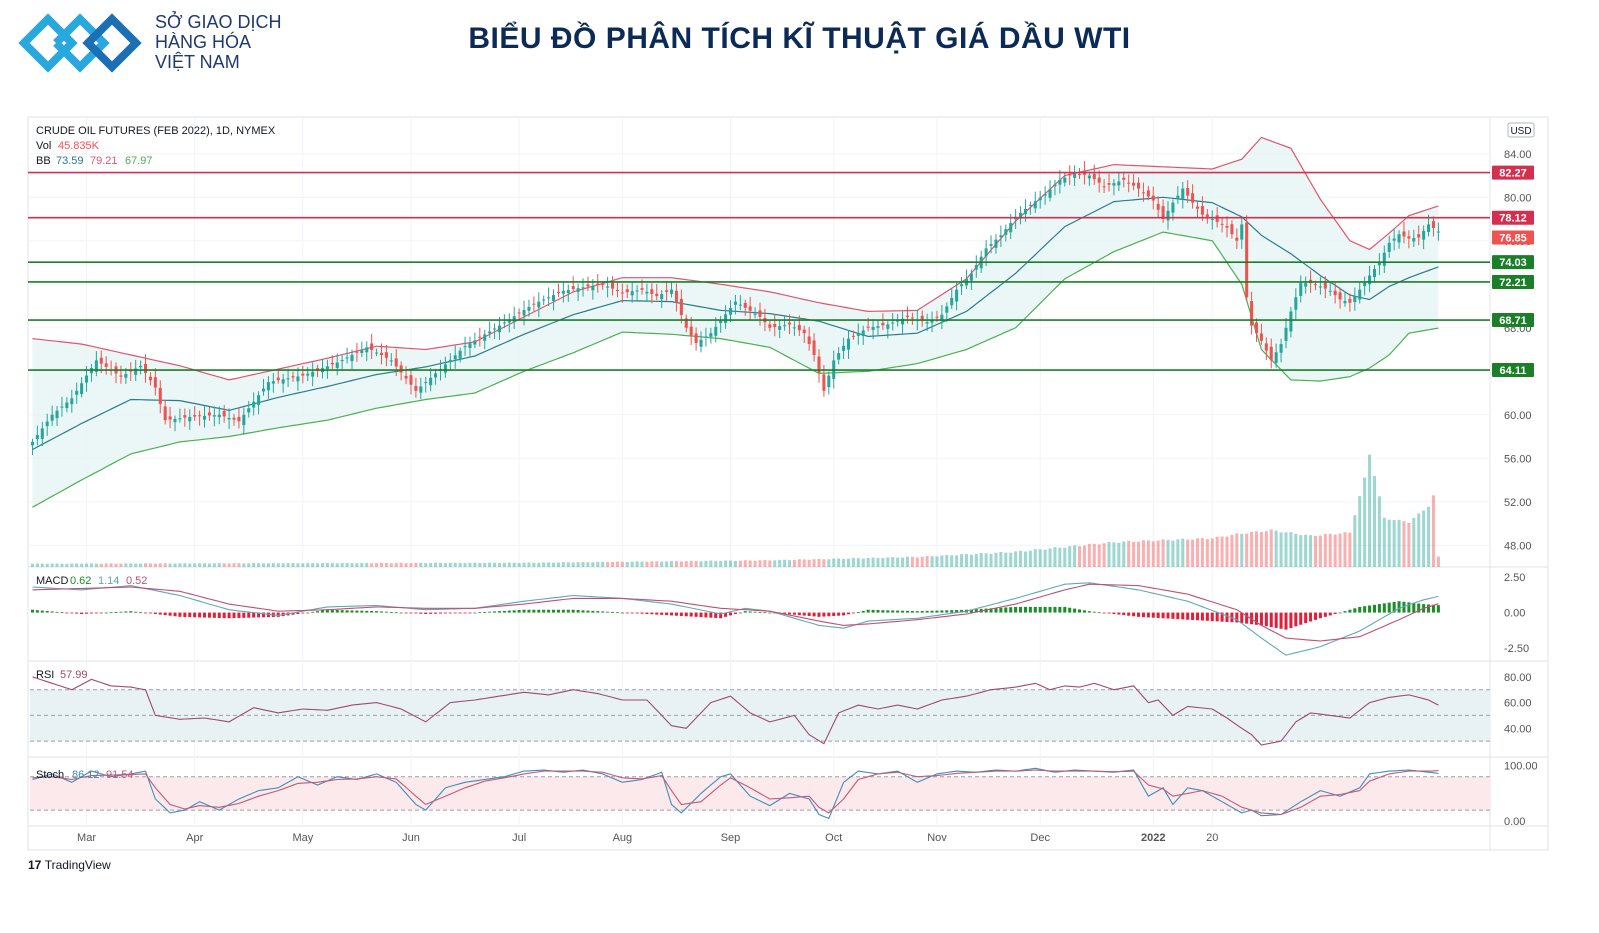 The height and width of the screenshot is (933, 1599). What do you see at coordinates (1518, 678) in the screenshot?
I see `rsi-tick-label: 80.00` at bounding box center [1518, 678].